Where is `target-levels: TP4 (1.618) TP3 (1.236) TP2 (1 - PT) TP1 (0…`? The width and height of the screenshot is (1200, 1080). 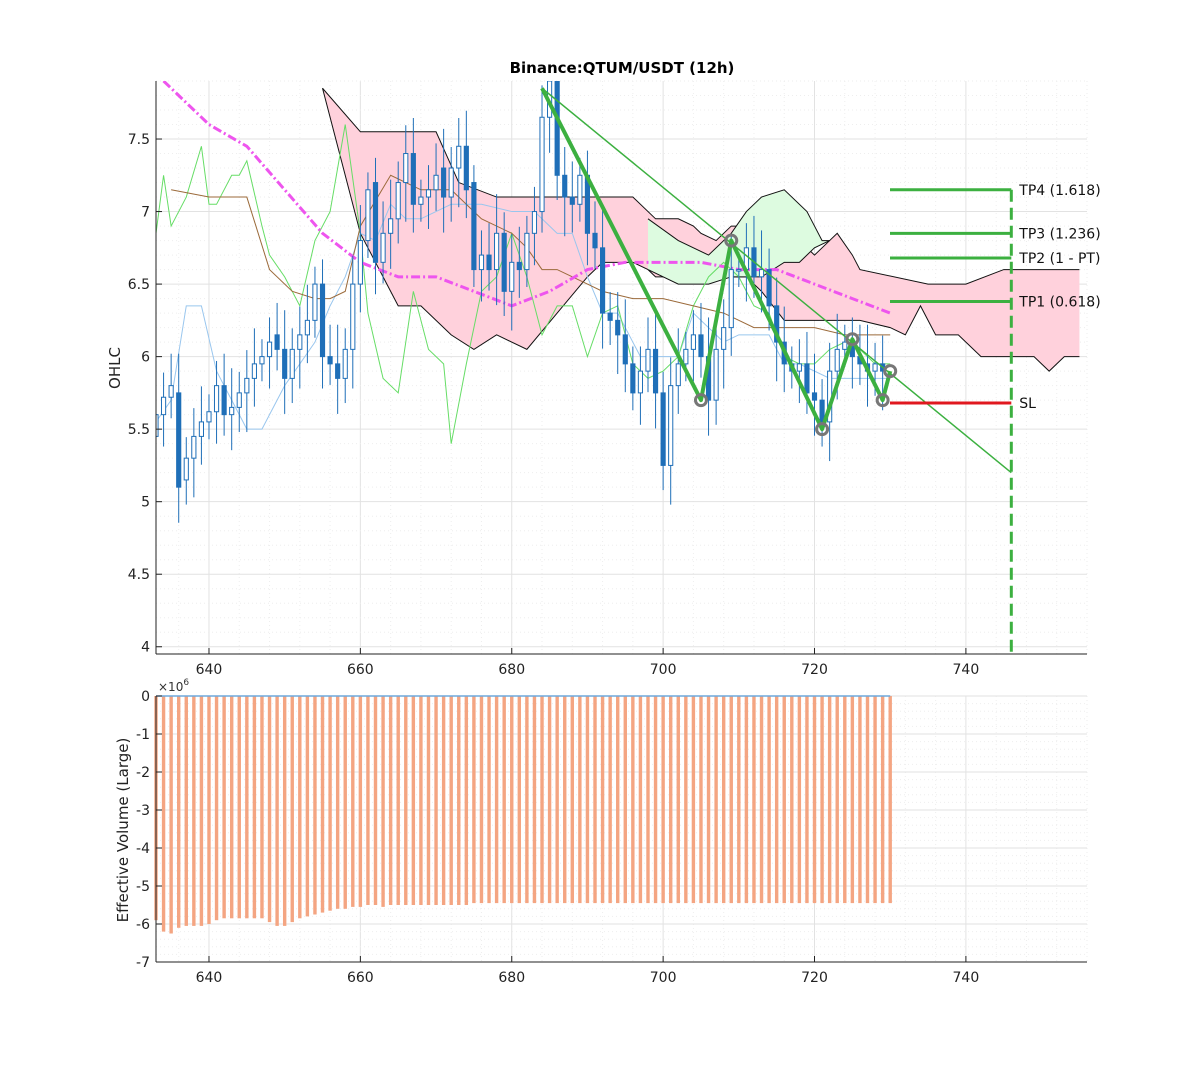 target-levels: TP4 (1.618) TP3 (1.236) TP2 (1 - PT) TP1 (0… is located at coordinates (995, 418).